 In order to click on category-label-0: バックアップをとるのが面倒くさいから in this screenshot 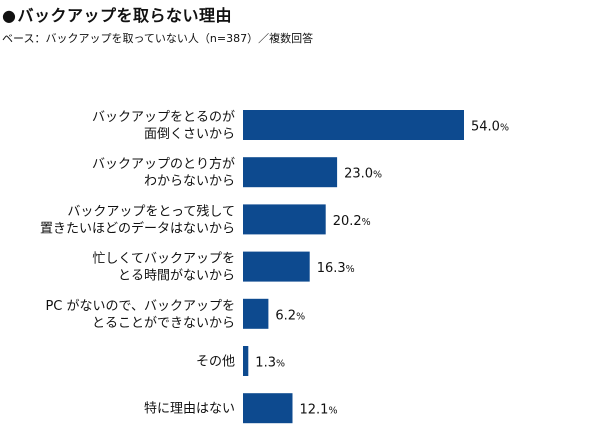, I will do `click(163, 126)`.